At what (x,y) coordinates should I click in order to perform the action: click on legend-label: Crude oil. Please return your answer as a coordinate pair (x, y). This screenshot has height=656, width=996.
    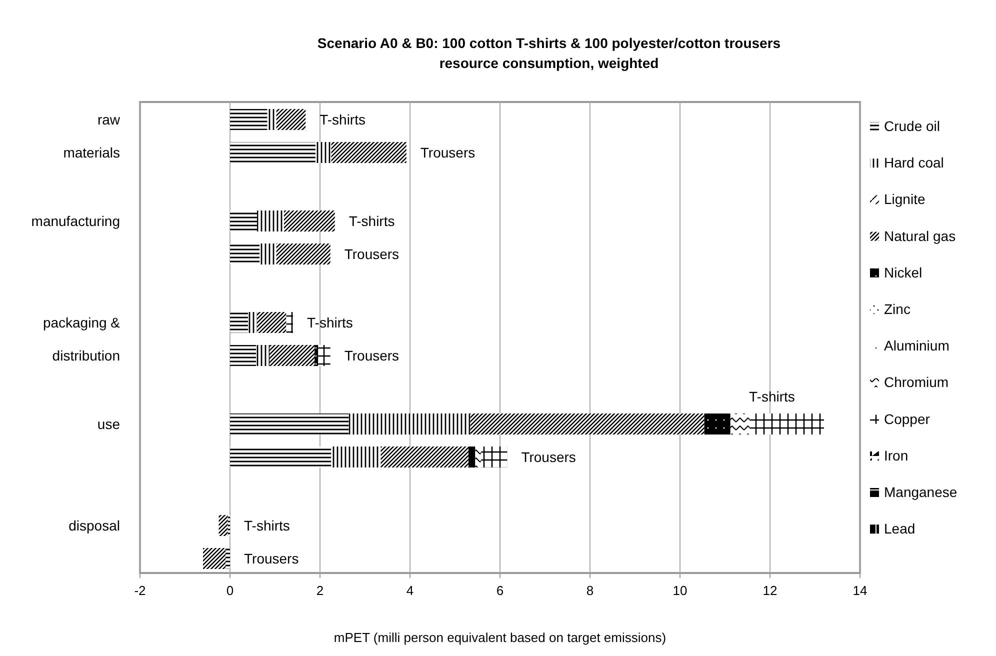
    Looking at the image, I should click on (912, 126).